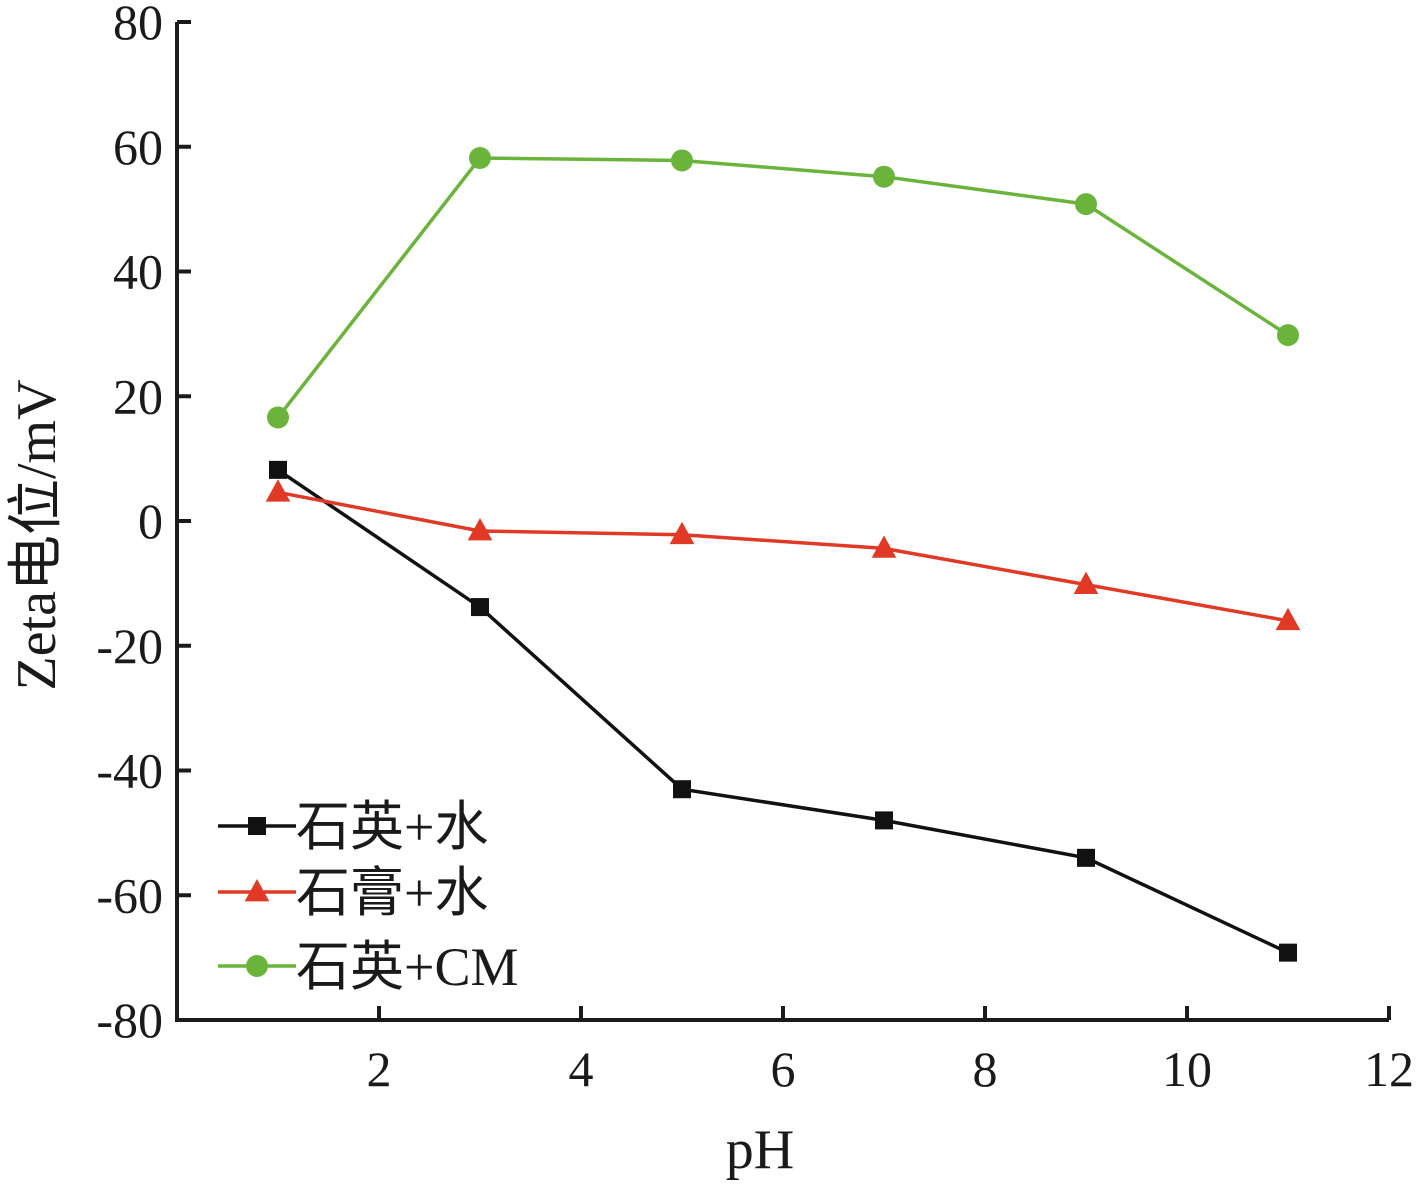 Image resolution: width=1417 pixels, height=1186 pixels. I want to click on legend-item-quartz-cm: 石英+CM, so click(368, 967).